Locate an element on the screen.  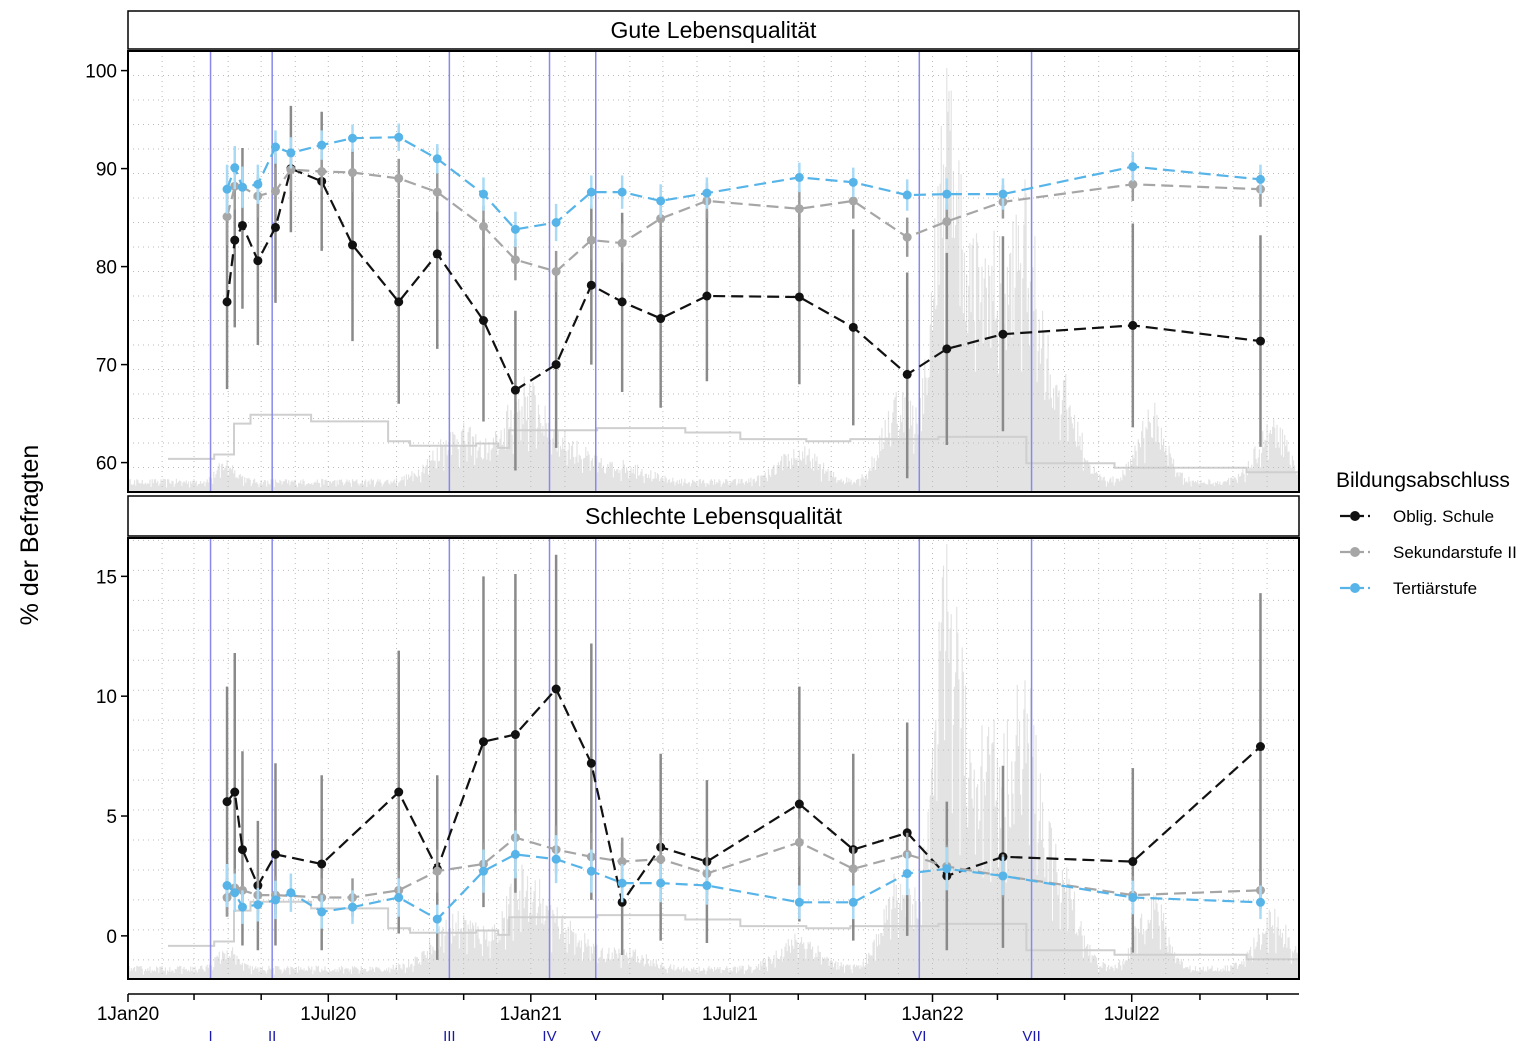
x-tick-label: 1Jul21 is located at coordinates (730, 1014).